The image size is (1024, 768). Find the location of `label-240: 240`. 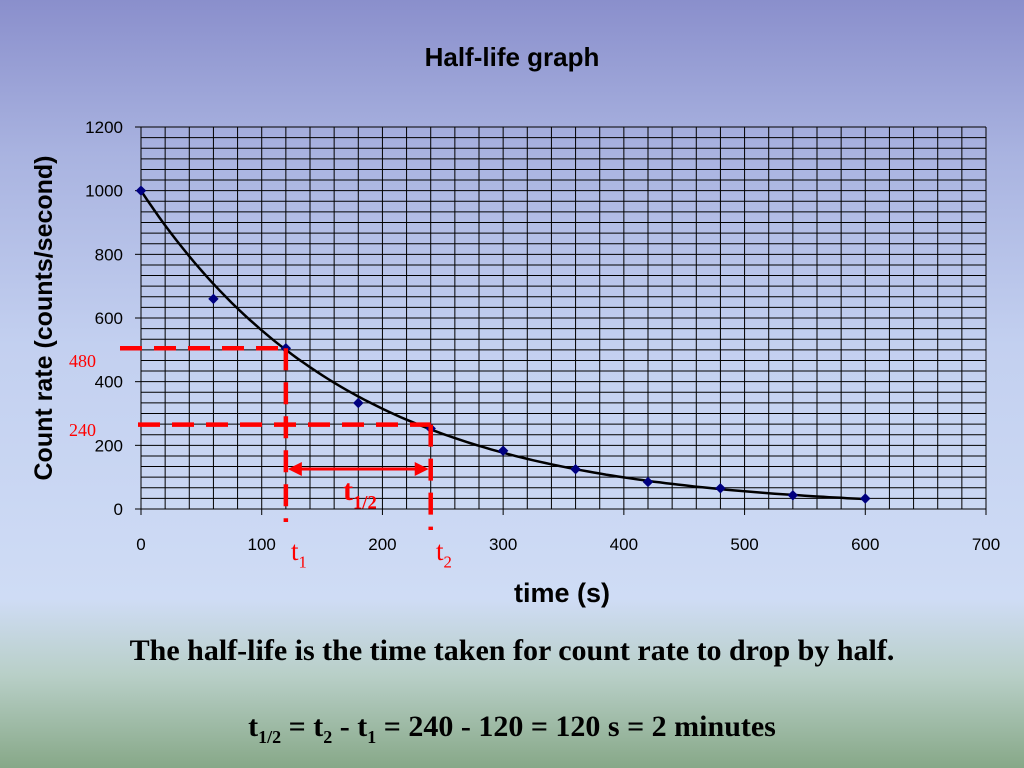

label-240: 240 is located at coordinates (82, 430).